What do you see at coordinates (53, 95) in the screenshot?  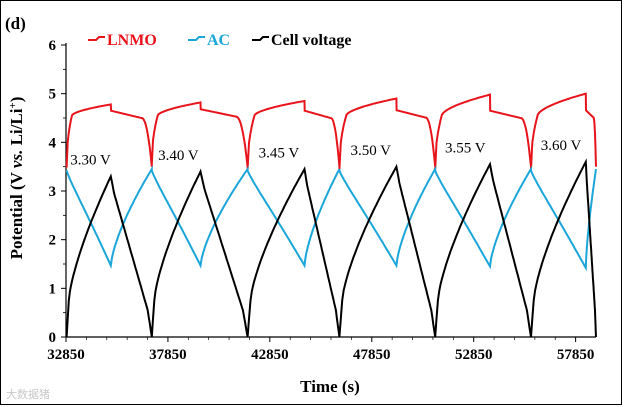 I see `y-tick-label: 5` at bounding box center [53, 95].